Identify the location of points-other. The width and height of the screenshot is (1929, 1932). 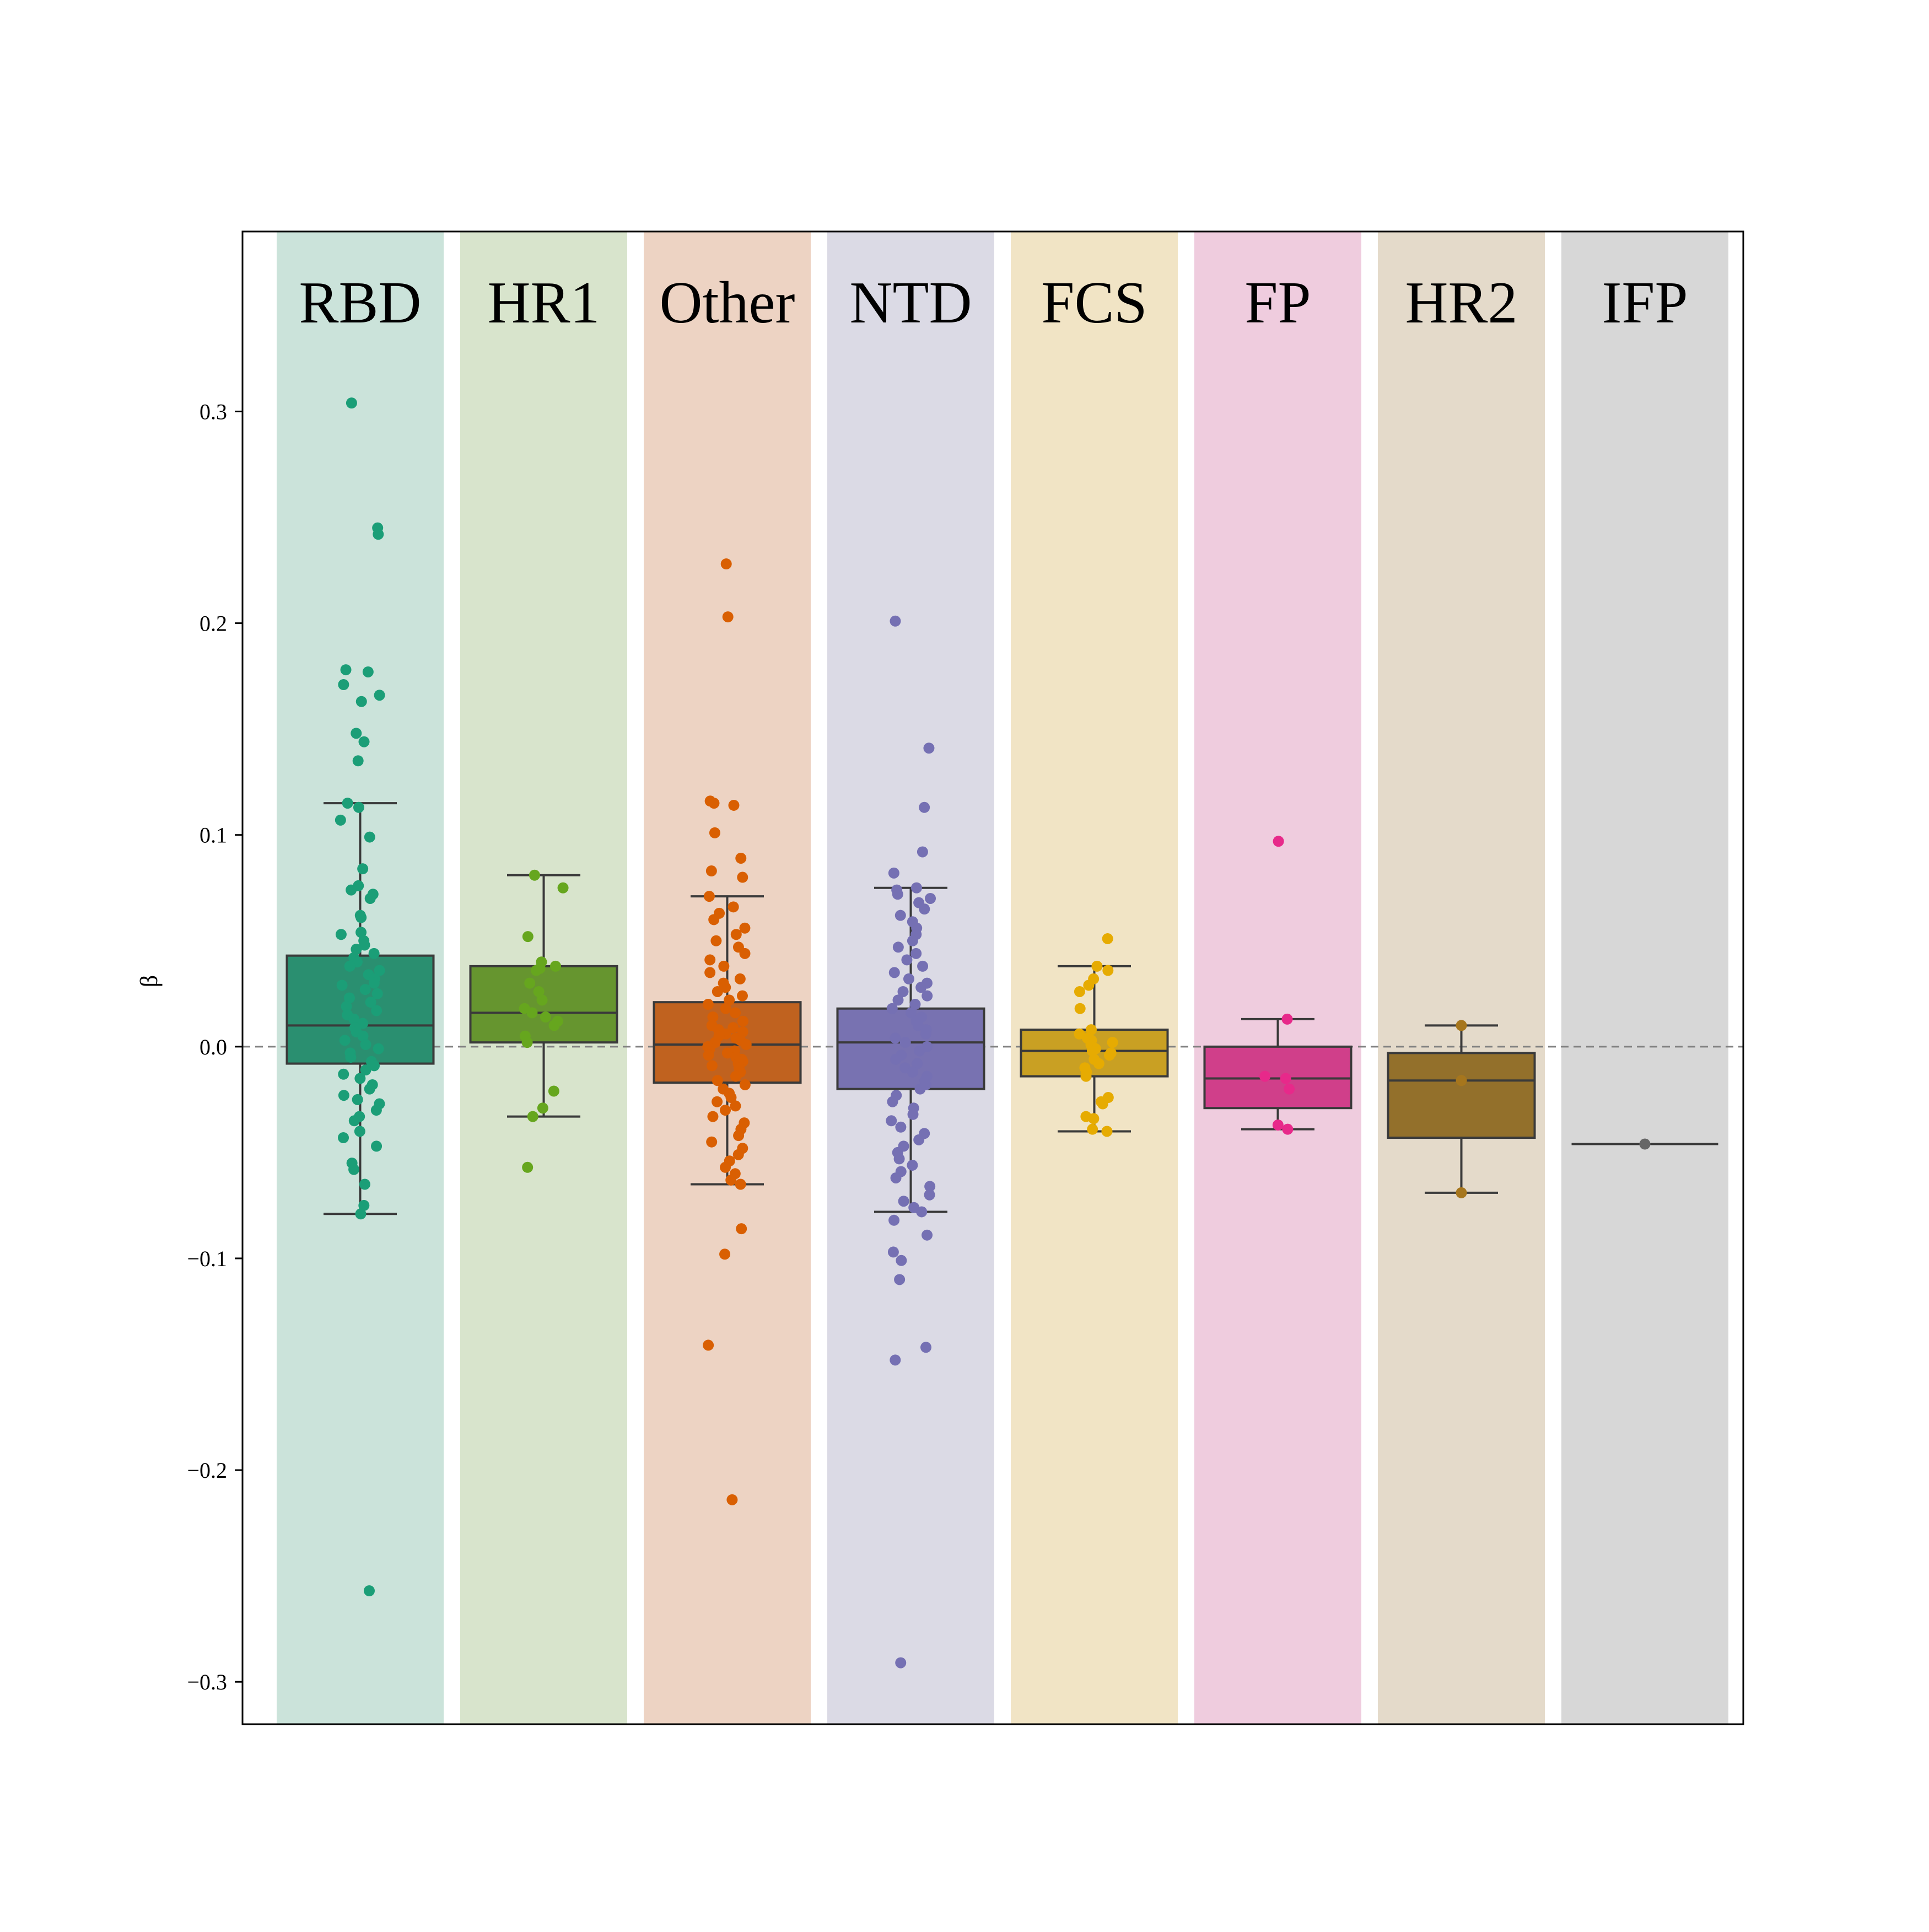
(727, 1031).